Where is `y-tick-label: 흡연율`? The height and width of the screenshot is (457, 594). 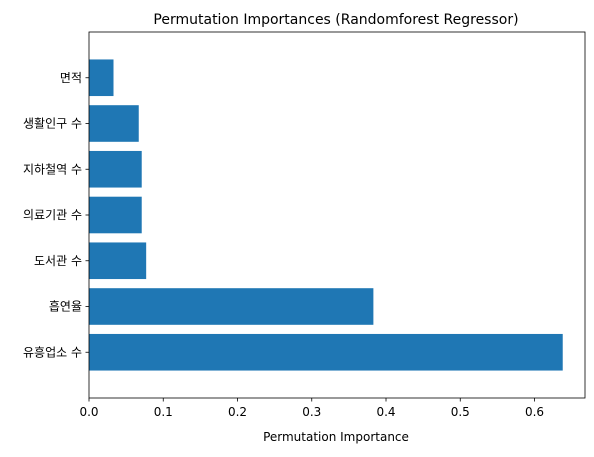 y-tick-label: 흡연율 is located at coordinates (65, 307).